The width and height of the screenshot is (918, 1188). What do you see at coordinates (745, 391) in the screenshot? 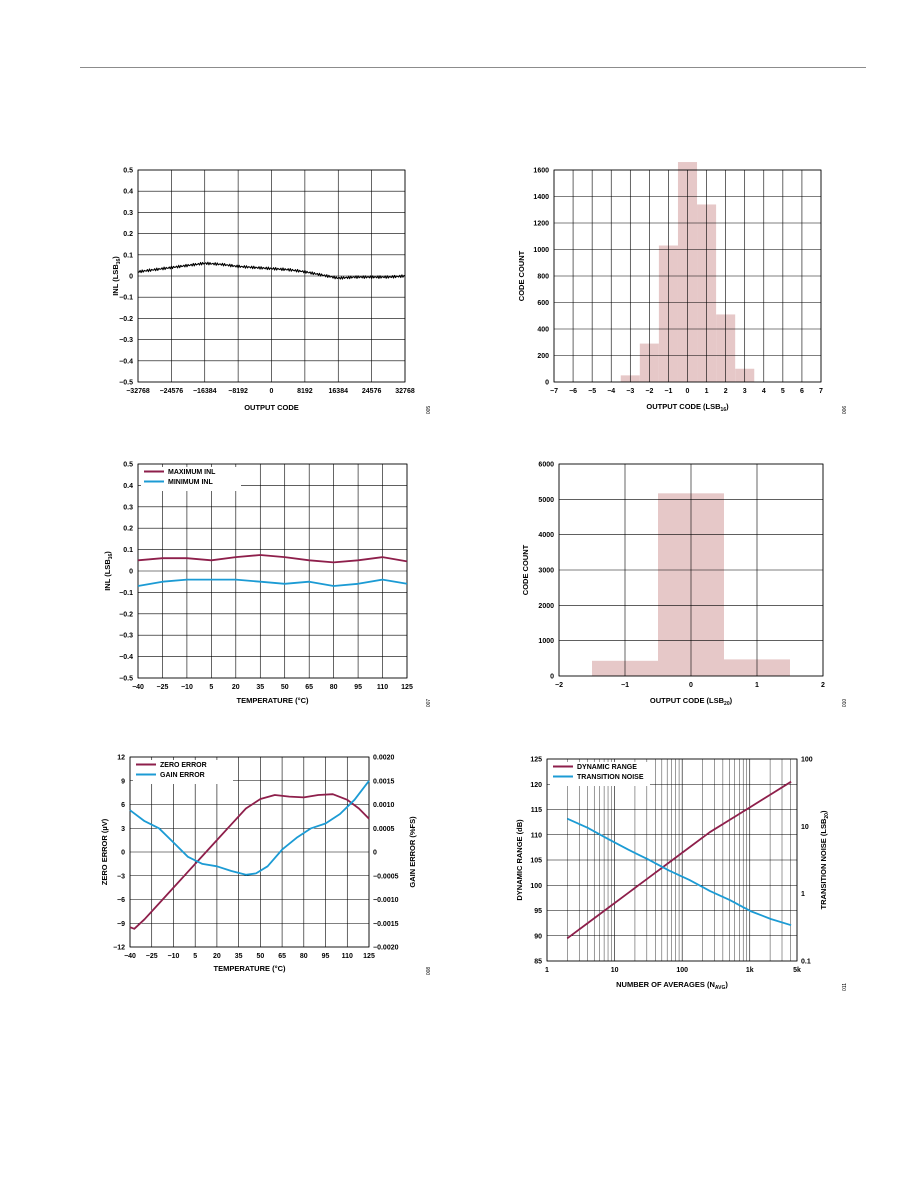
I see `x-tick-label: 3` at bounding box center [745, 391].